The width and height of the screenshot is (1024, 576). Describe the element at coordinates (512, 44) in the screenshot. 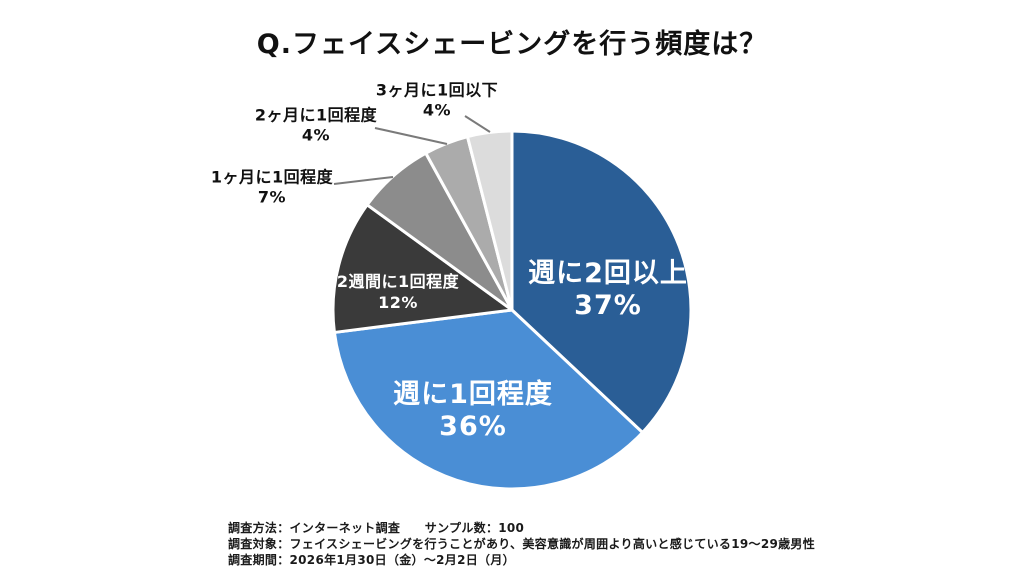

I see `chart-title: Q.フェイスシェービングを行う頻度は？` at that location.